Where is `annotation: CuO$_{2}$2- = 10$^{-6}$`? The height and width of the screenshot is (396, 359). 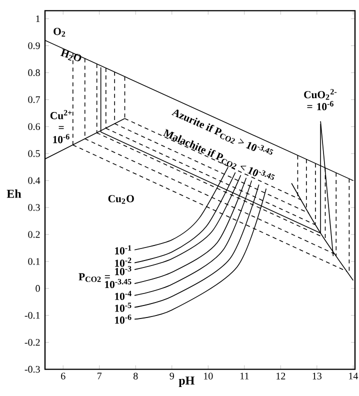 annotation: CuO$_{2}$2- = 10$^{-6}$ is located at coordinates (320, 99).